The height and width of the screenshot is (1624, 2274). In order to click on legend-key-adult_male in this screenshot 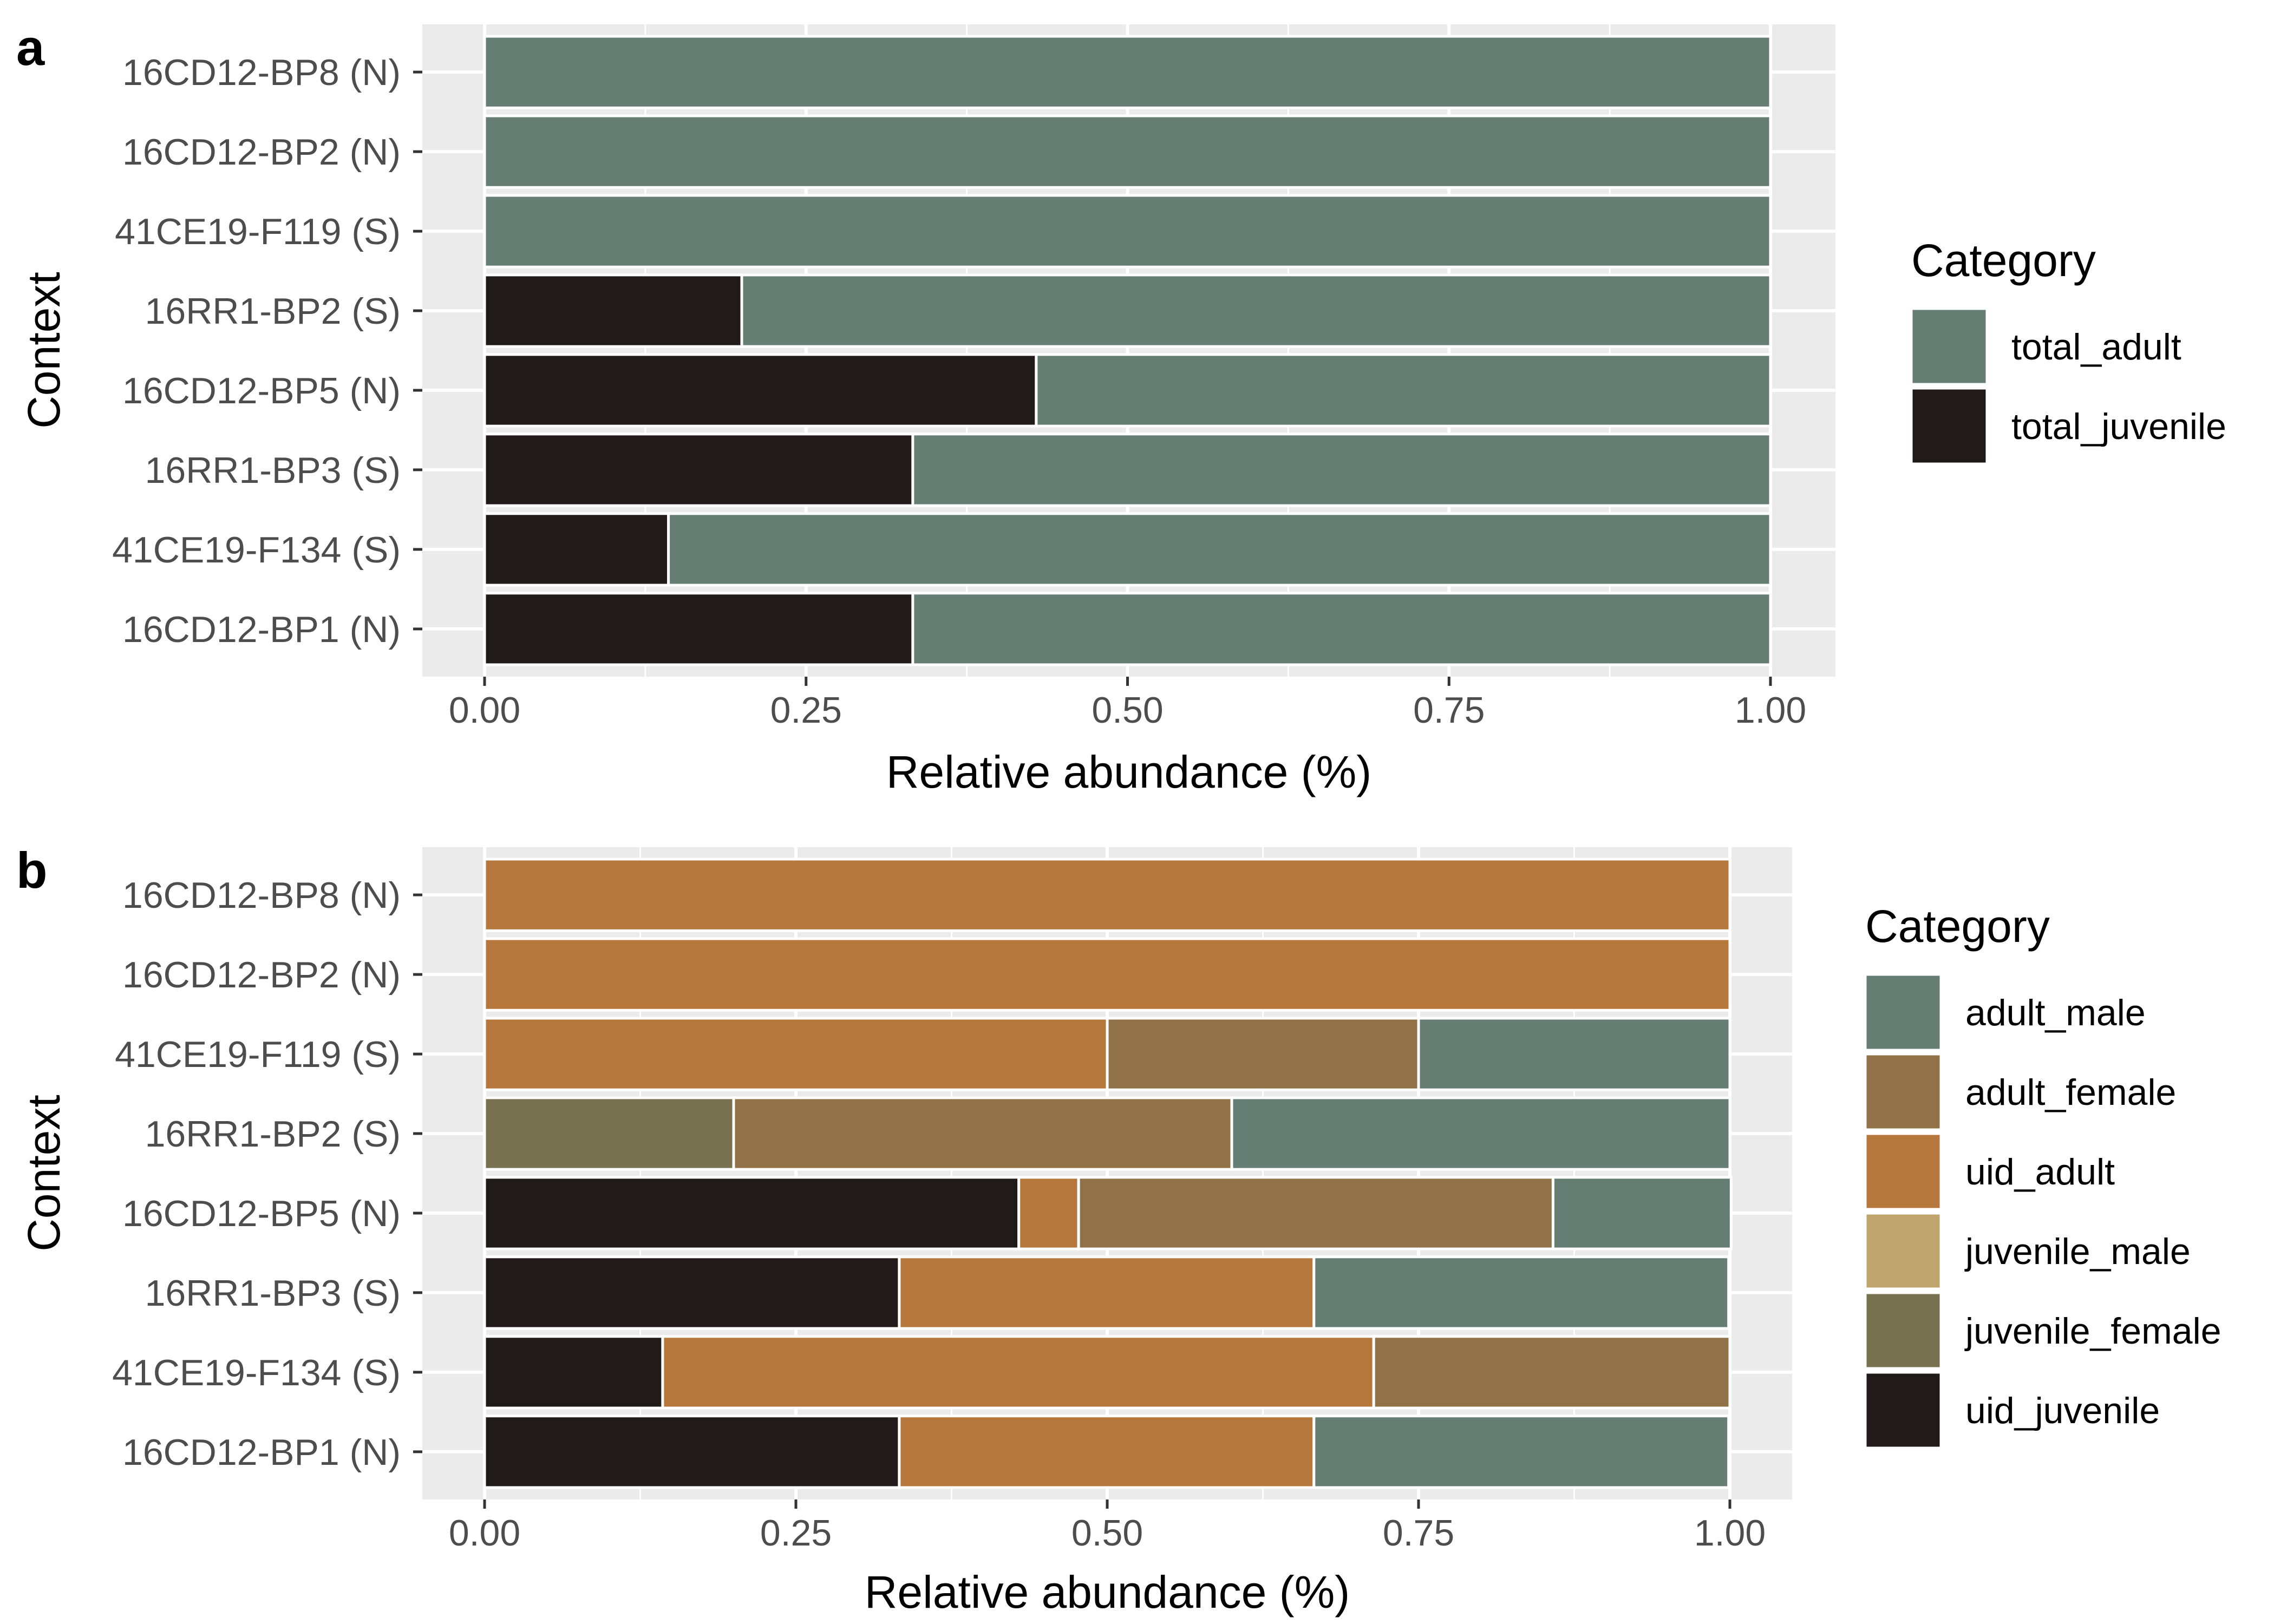, I will do `click(1904, 1013)`.